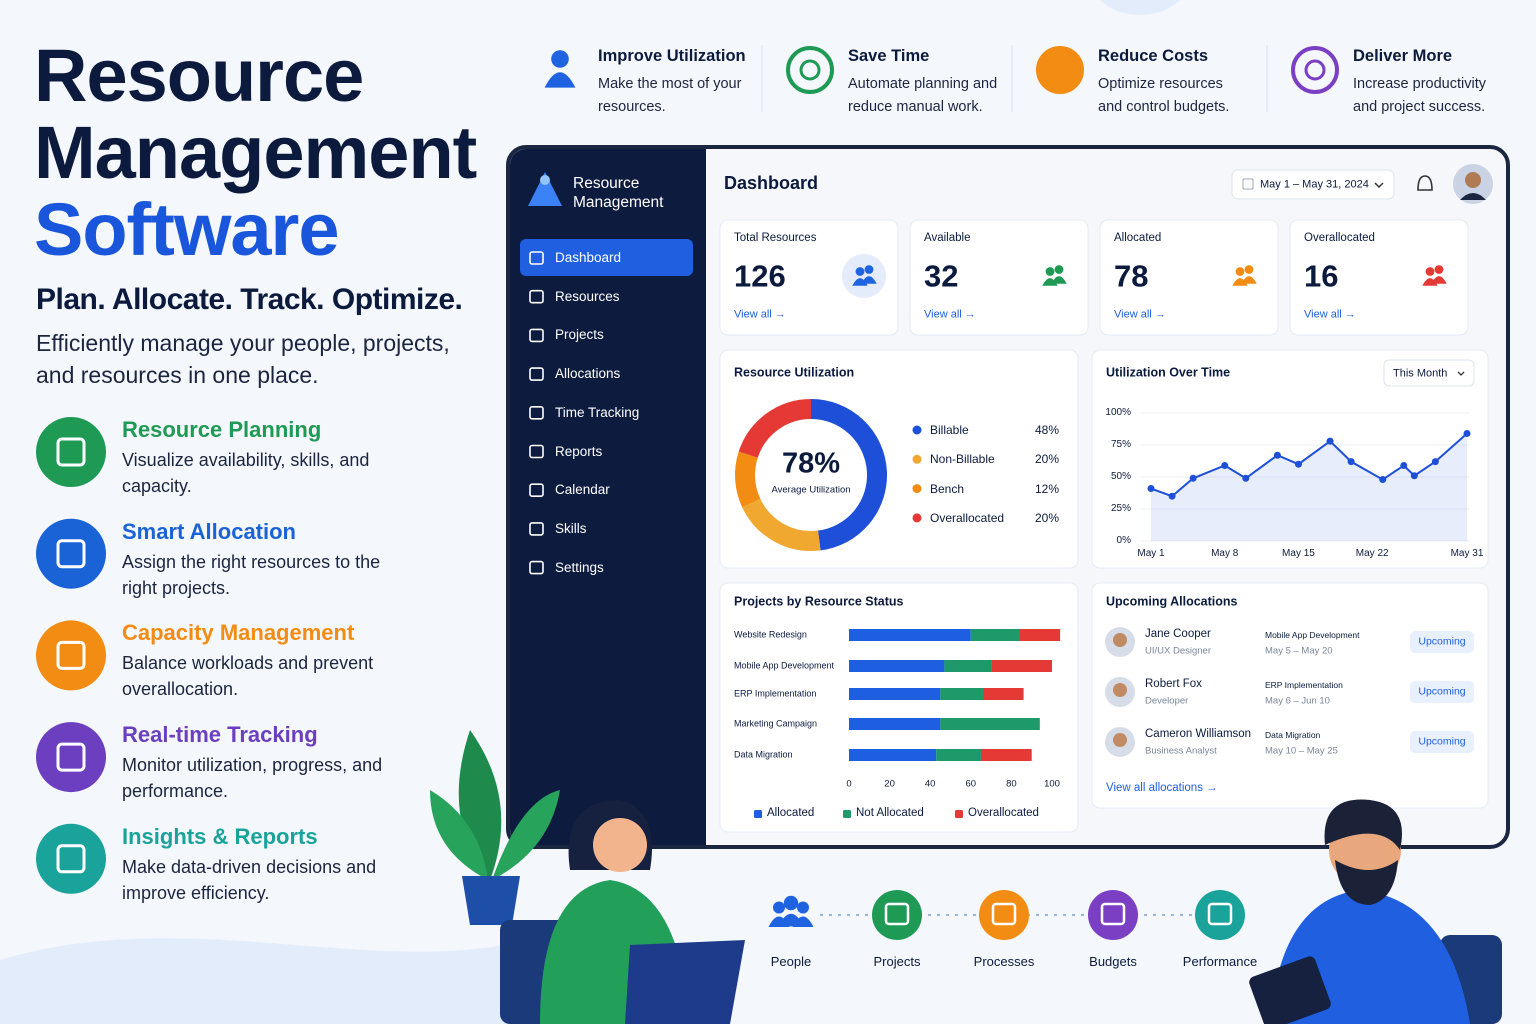 The image size is (1536, 1024). Describe the element at coordinates (1162, 788) in the screenshot. I see `view-all-link: View all allocations →` at that location.